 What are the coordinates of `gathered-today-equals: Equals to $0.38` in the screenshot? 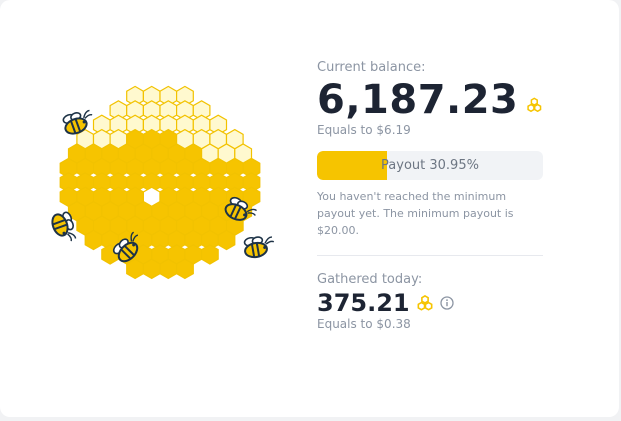 It's located at (364, 324).